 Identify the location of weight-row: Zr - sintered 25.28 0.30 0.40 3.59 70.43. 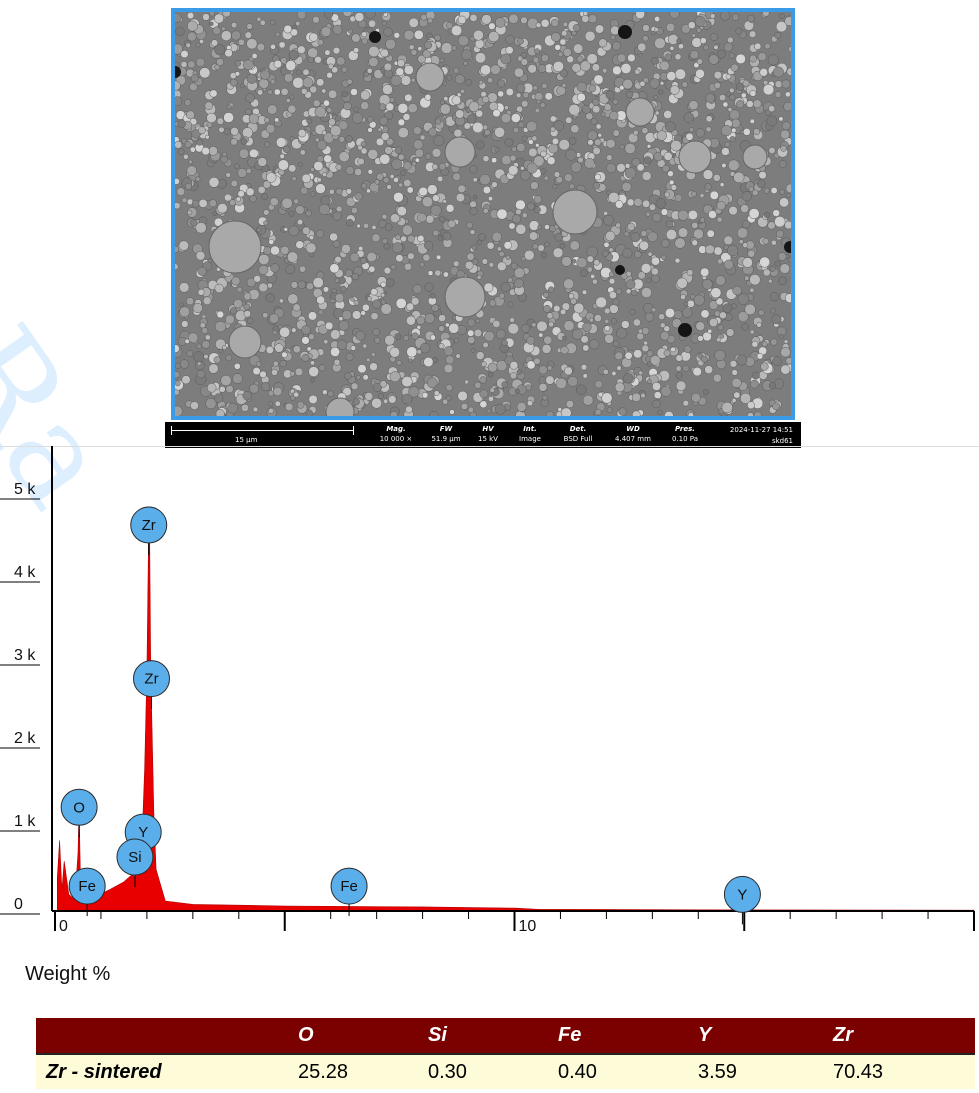
(505, 1071).